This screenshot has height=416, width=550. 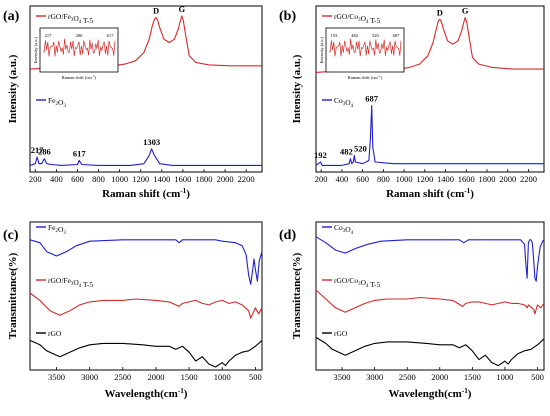 What do you see at coordinates (372, 99) in the screenshot?
I see `peak-label: 687` at bounding box center [372, 99].